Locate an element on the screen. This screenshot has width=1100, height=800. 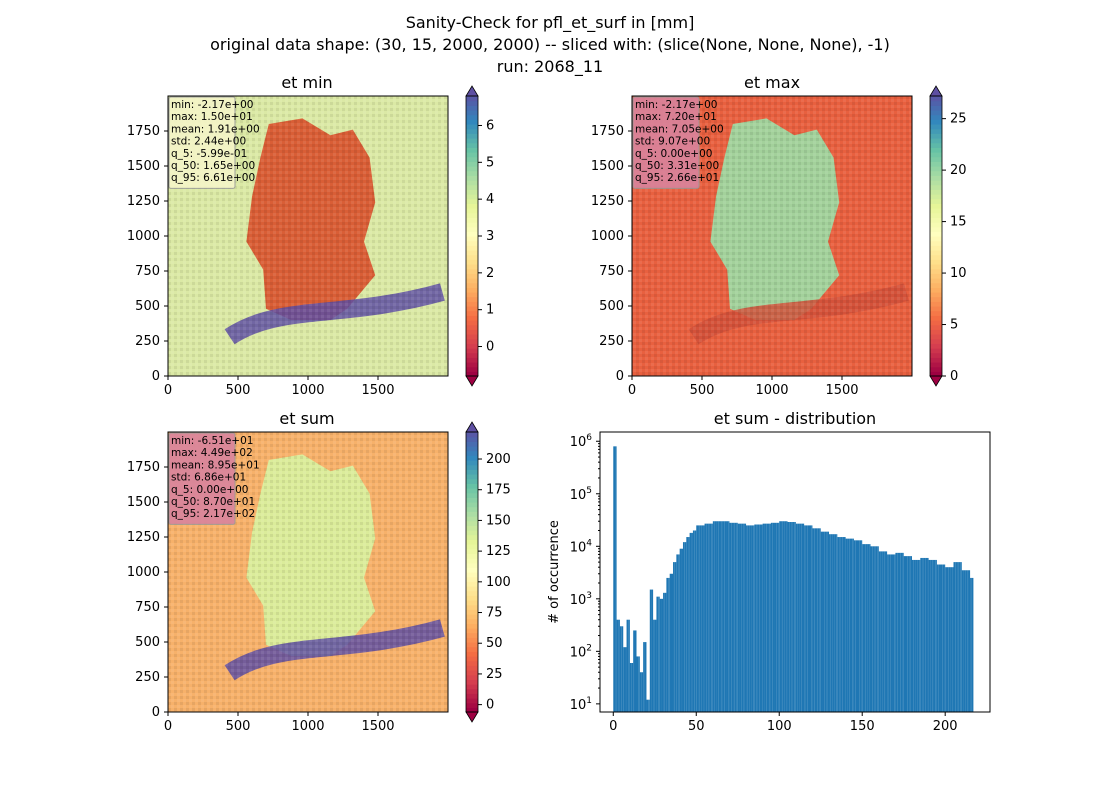
colorbar-frame is located at coordinates (472, 572).